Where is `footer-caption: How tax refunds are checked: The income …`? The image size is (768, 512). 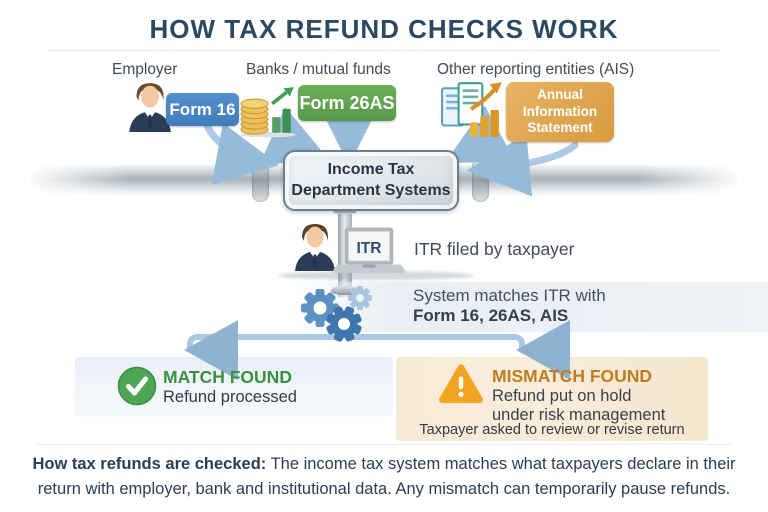 footer-caption: How tax refunds are checked: The income … is located at coordinates (384, 477).